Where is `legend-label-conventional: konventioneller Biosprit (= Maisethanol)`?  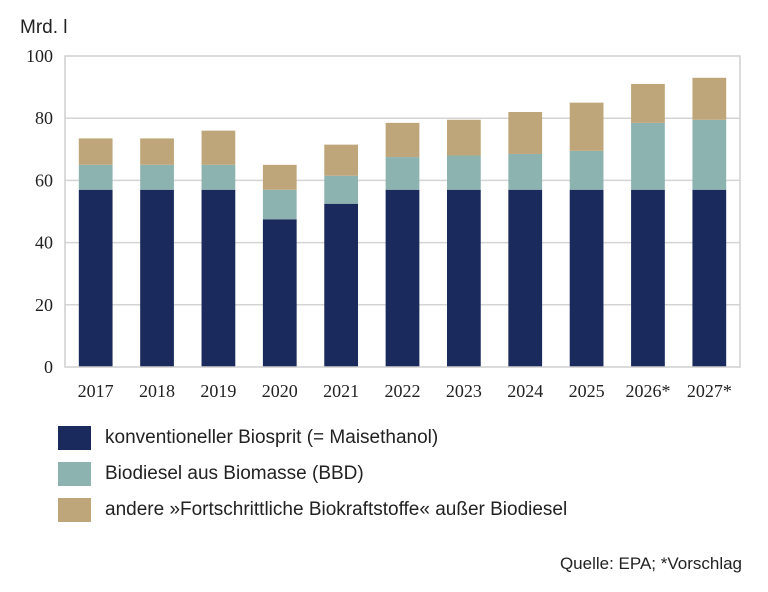
legend-label-conventional: konventioneller Biosprit (= Maisethanol) is located at coordinates (272, 437).